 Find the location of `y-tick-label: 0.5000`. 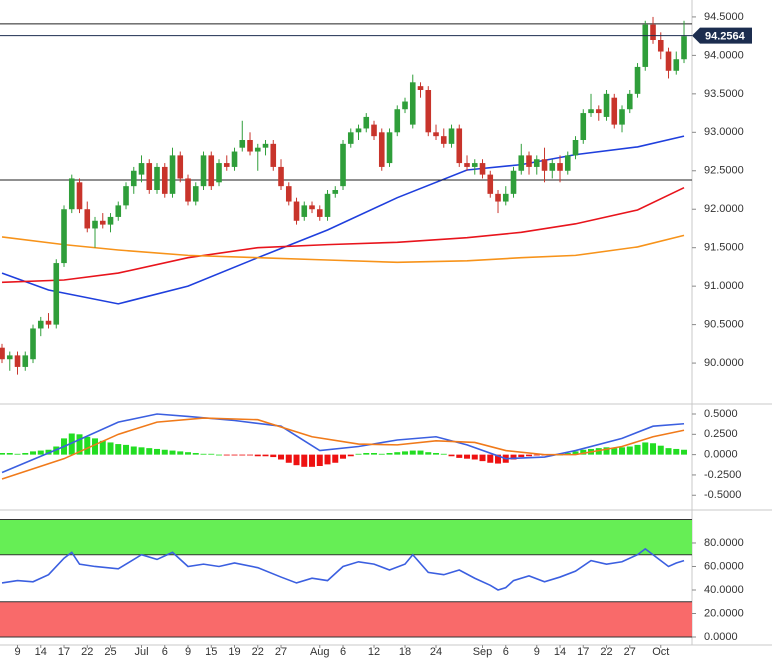

y-tick-label: 0.5000 is located at coordinates (721, 414).